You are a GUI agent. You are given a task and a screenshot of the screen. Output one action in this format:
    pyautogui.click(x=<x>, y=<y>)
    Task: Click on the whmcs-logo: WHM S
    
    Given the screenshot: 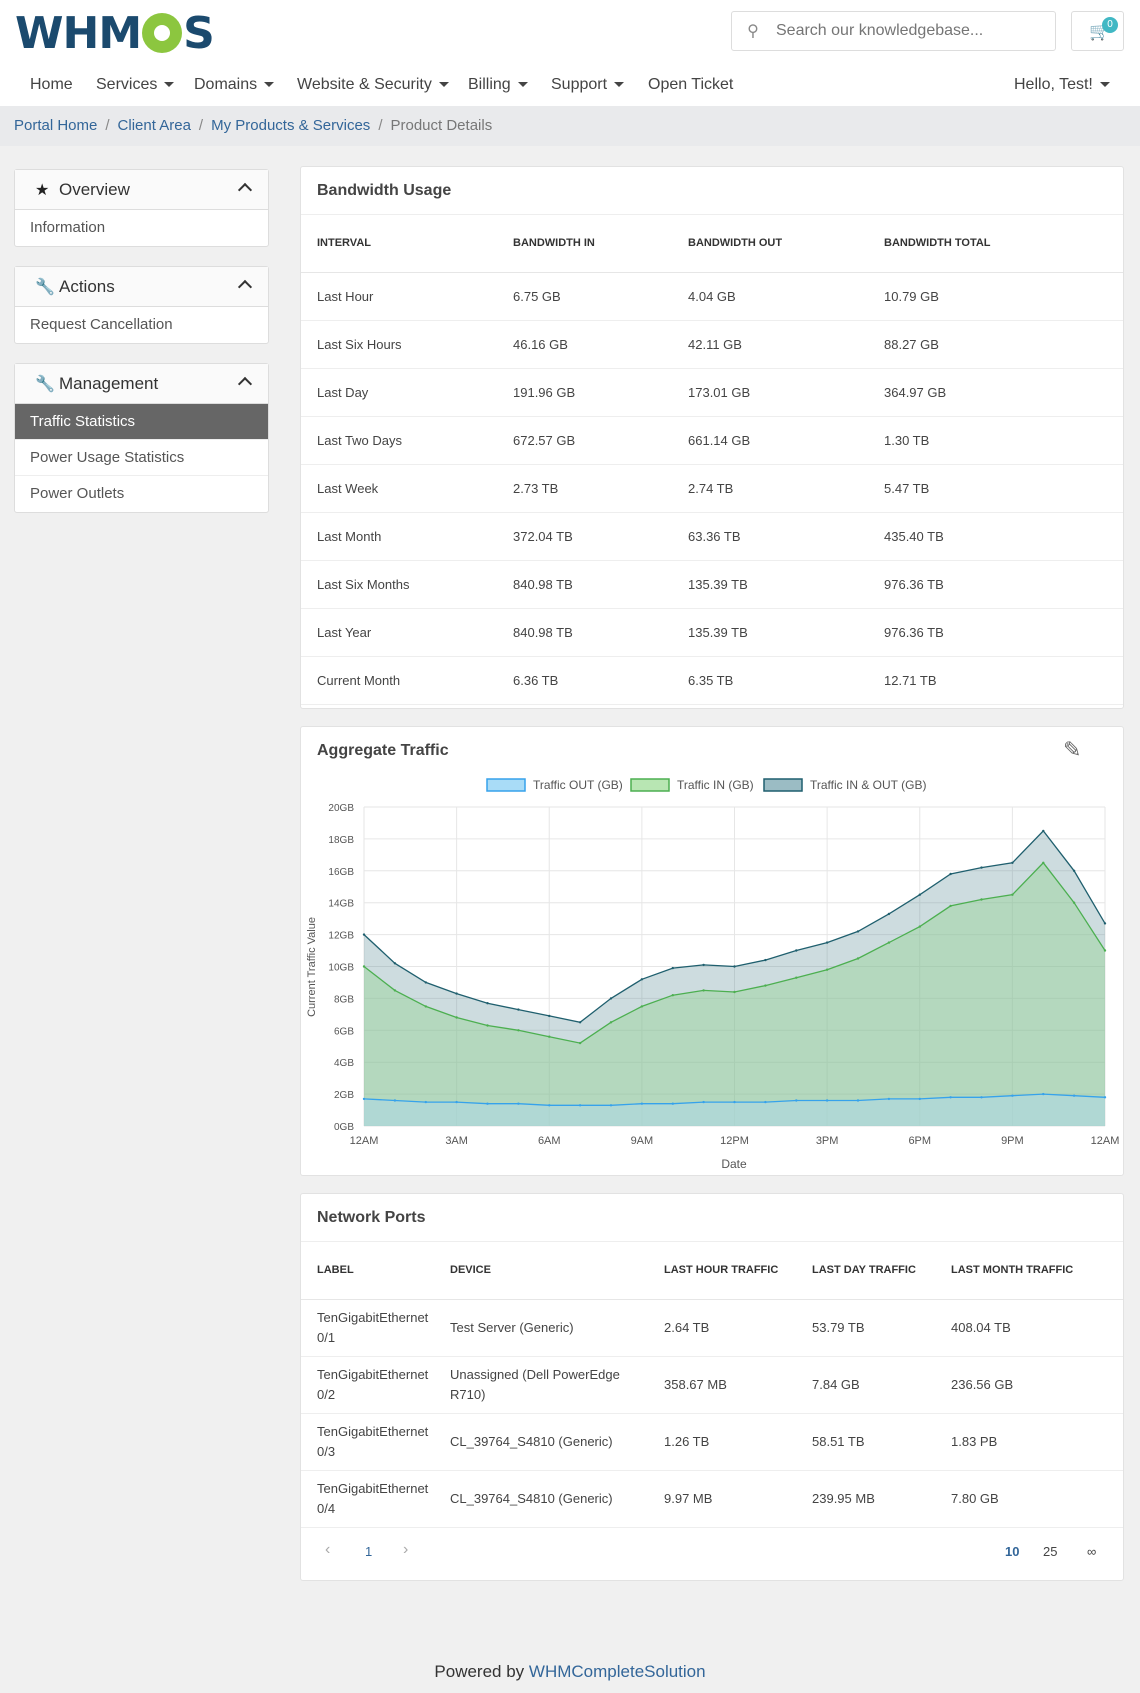 What is the action you would take?
    pyautogui.click(x=115, y=33)
    